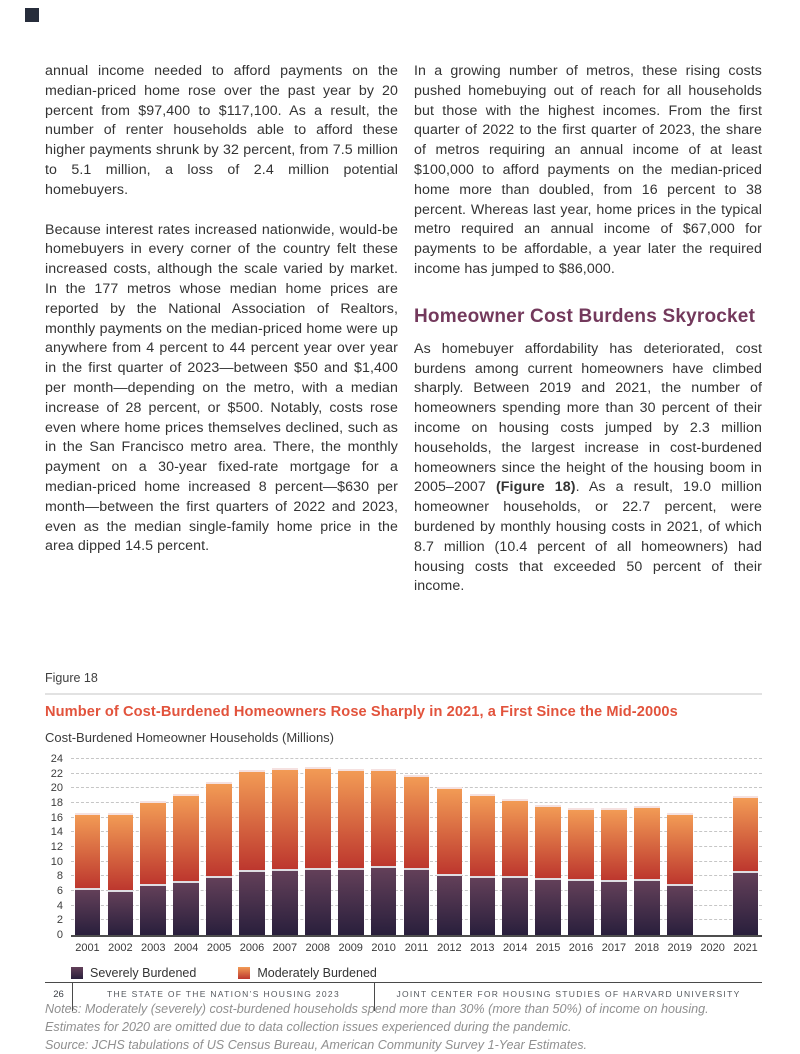  I want to click on severe-segment-2011, so click(416, 901).